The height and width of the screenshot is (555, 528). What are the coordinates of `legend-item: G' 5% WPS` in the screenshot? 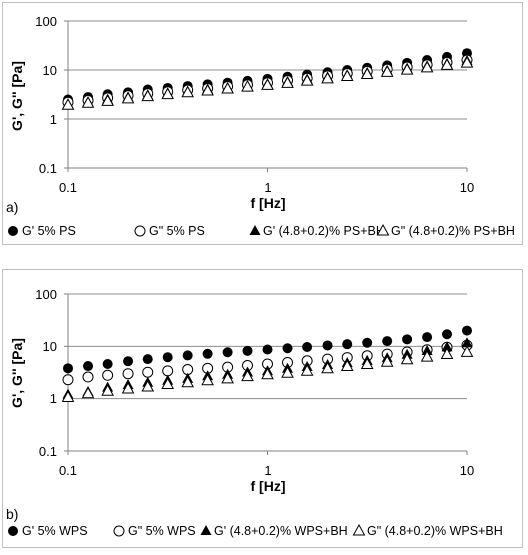 It's located at (48, 531).